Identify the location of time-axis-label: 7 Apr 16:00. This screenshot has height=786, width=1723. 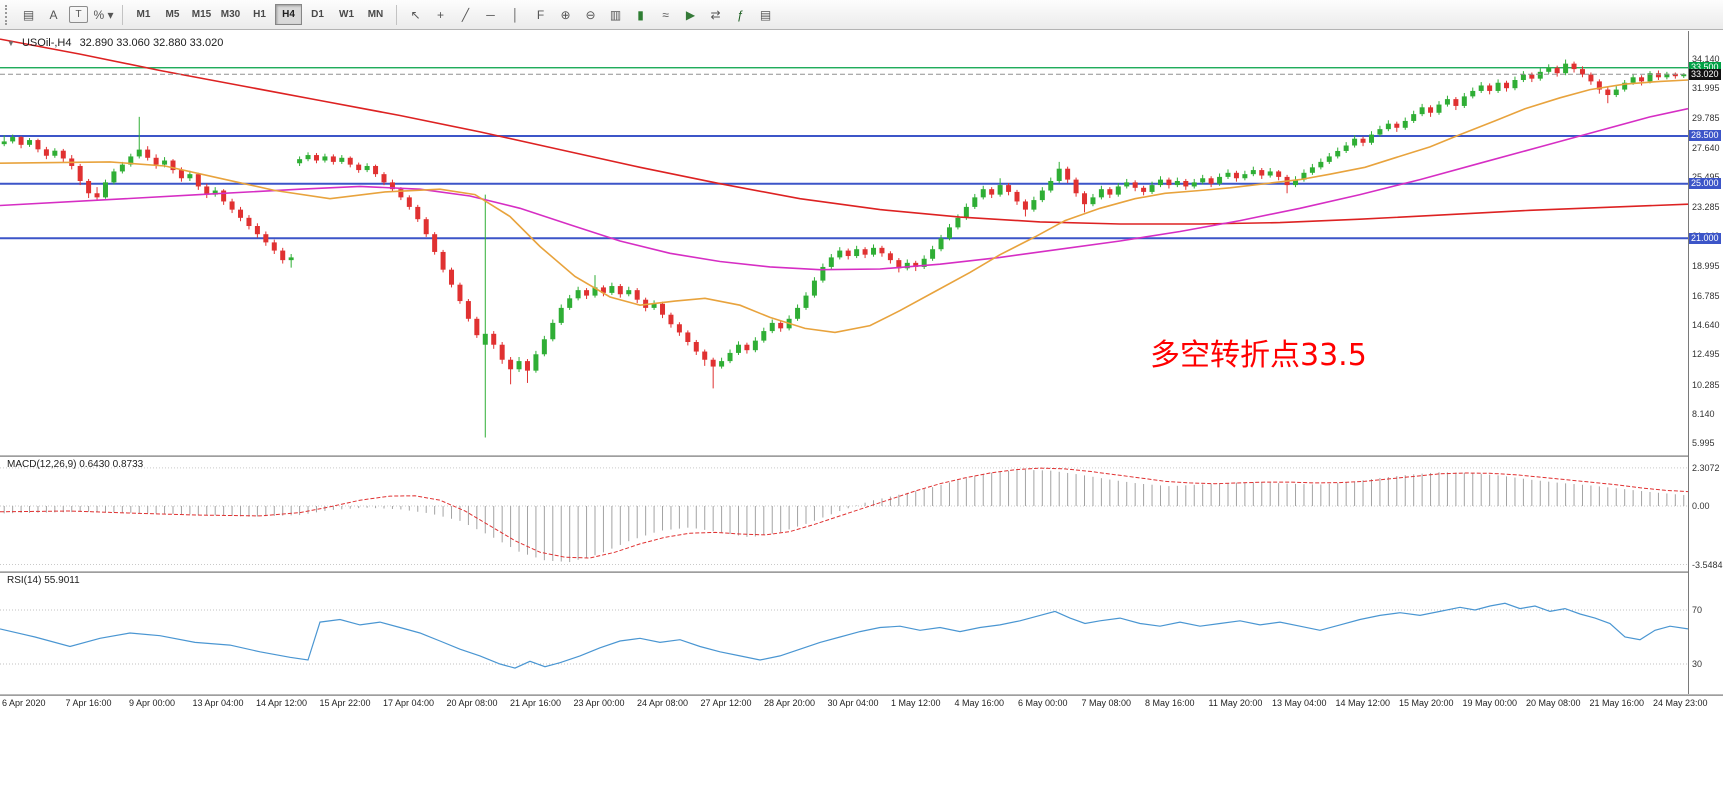
(88, 703).